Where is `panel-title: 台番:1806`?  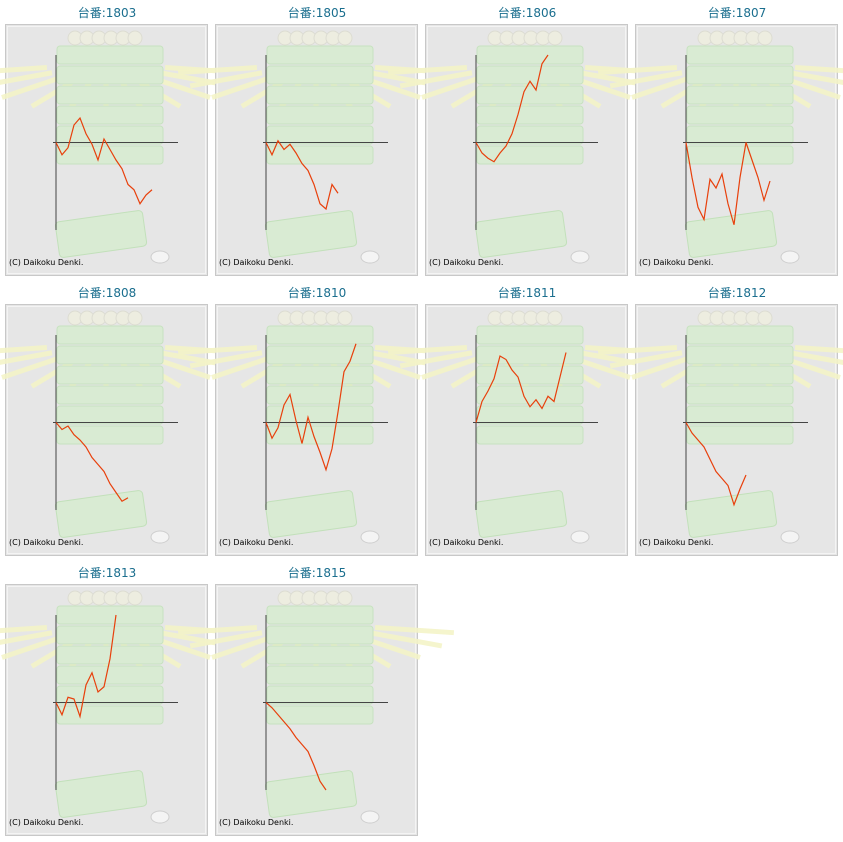 panel-title: 台番:1806 is located at coordinates (527, 12).